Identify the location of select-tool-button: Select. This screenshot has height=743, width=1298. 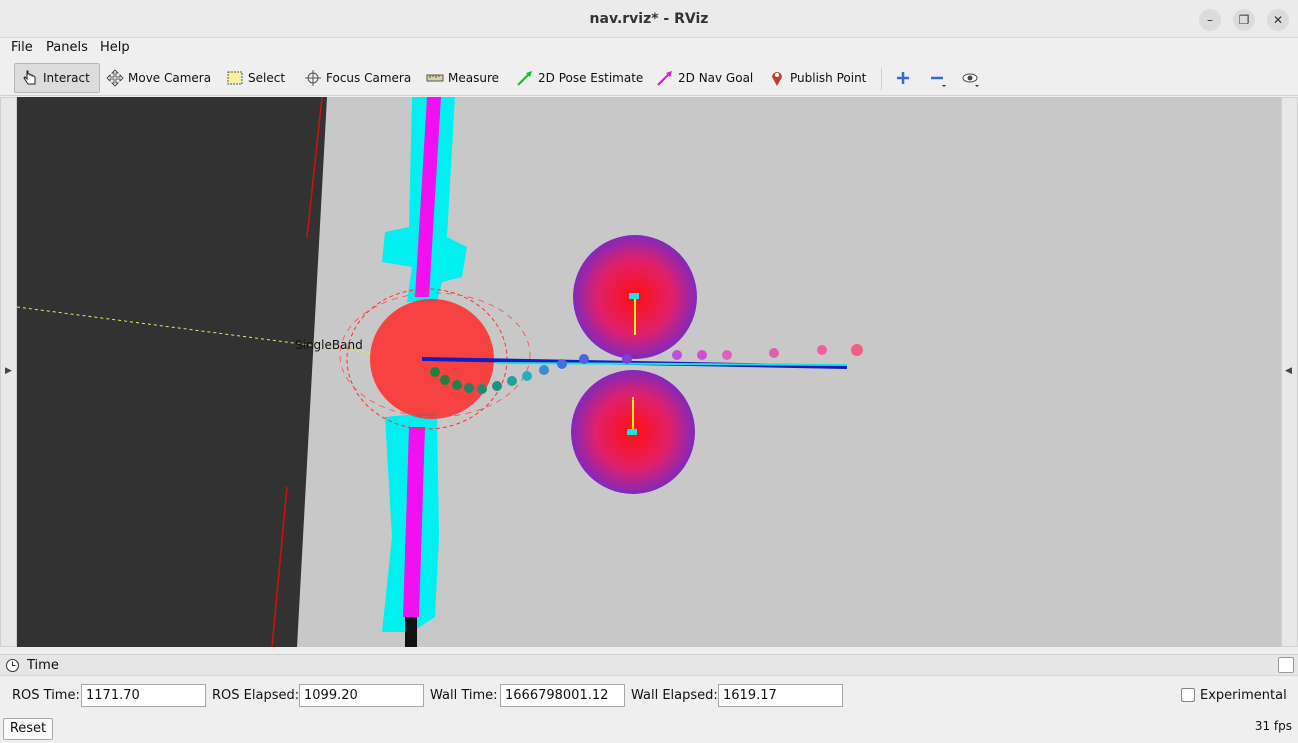
(255, 78).